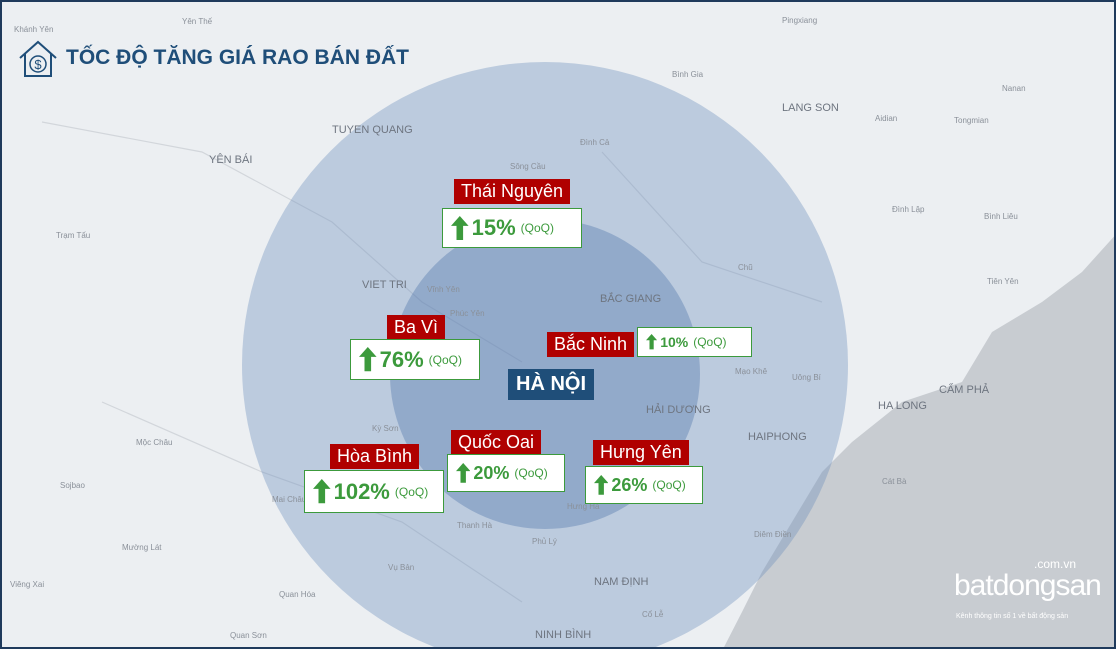 This screenshot has height=649, width=1116. Describe the element at coordinates (289, 499) in the screenshot. I see `place-label: Mai Châu` at that location.